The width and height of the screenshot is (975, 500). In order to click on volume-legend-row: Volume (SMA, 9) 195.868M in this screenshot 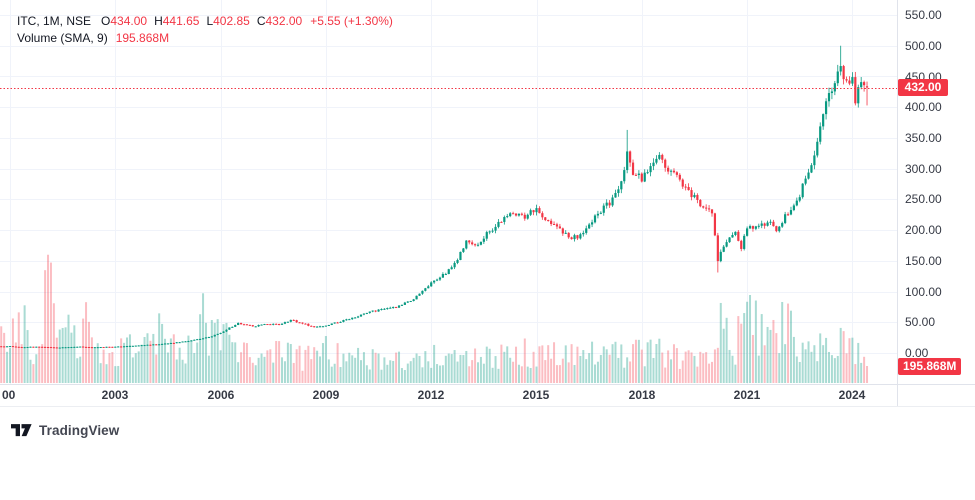, I will do `click(205, 38)`.